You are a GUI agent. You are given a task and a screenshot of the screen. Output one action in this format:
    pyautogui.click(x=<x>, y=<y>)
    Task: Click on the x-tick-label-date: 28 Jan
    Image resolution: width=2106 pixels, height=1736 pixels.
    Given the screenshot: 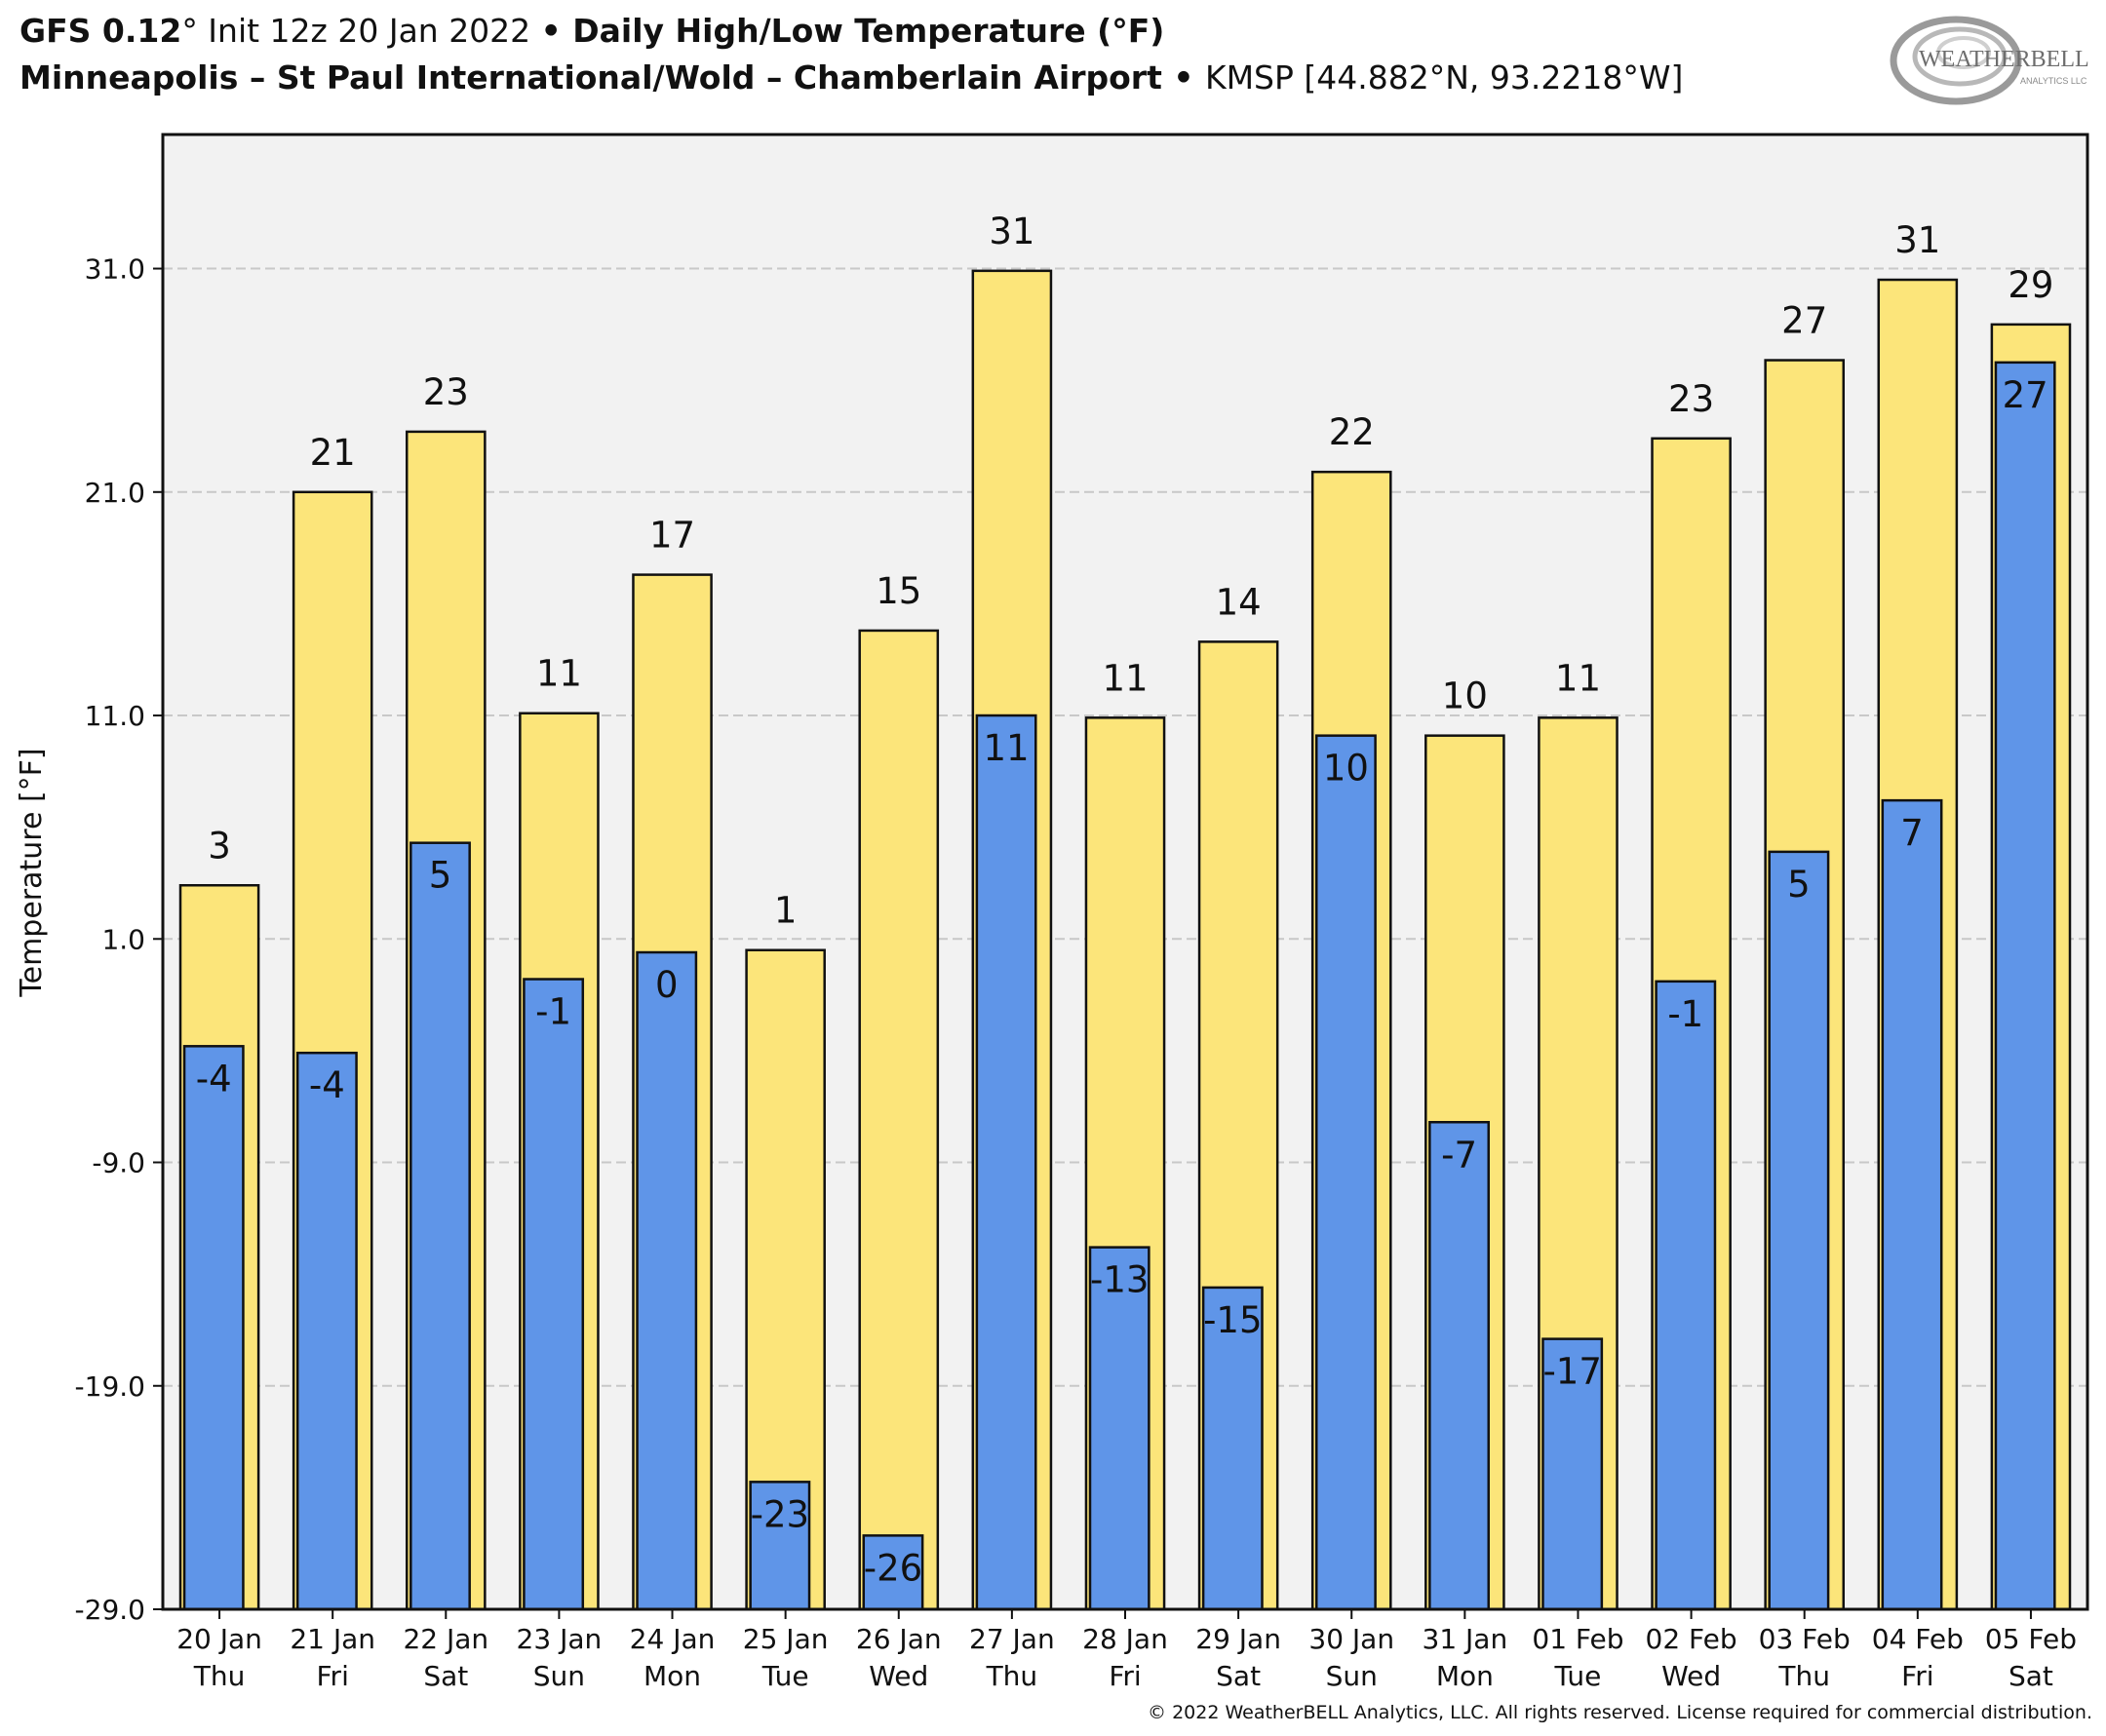 What is the action you would take?
    pyautogui.click(x=1125, y=1639)
    